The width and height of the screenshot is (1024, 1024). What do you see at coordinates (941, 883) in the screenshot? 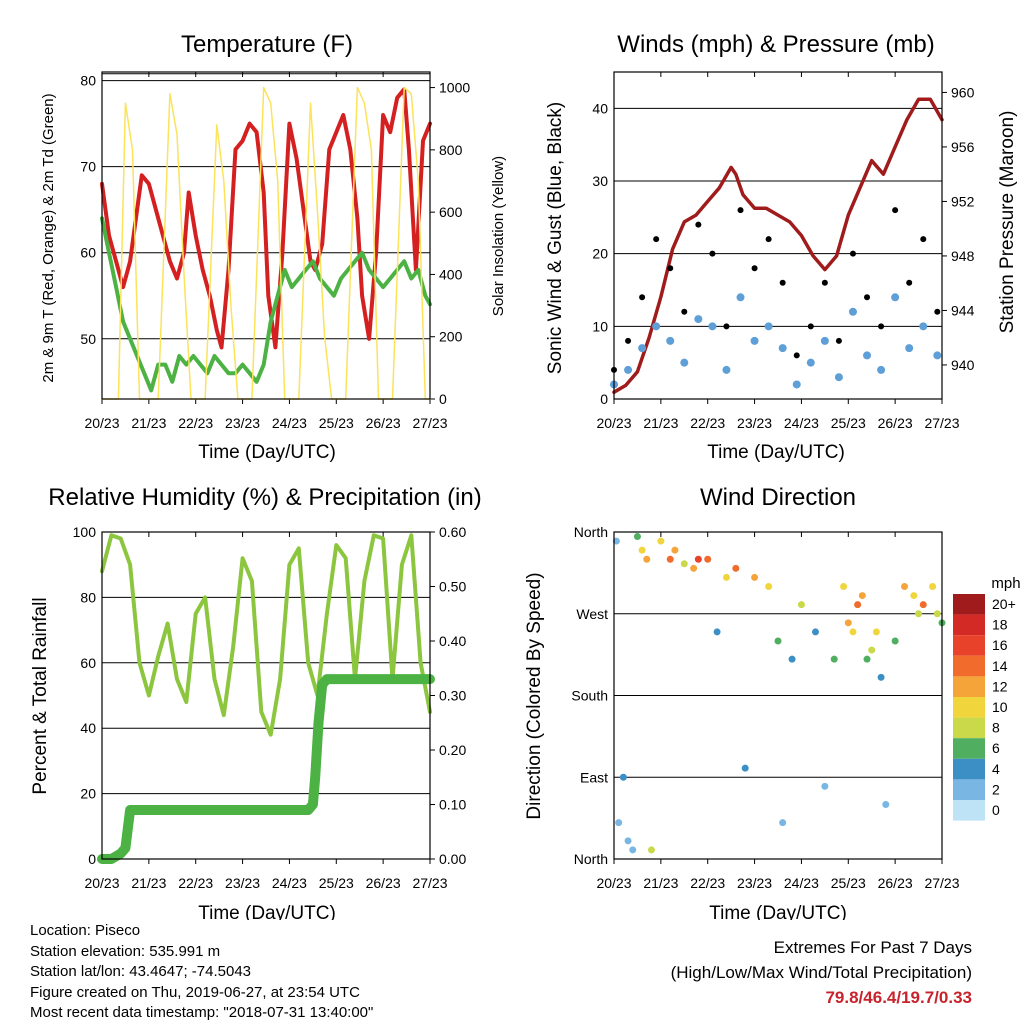
I see `direction-xtick-label: 27/23` at bounding box center [941, 883].